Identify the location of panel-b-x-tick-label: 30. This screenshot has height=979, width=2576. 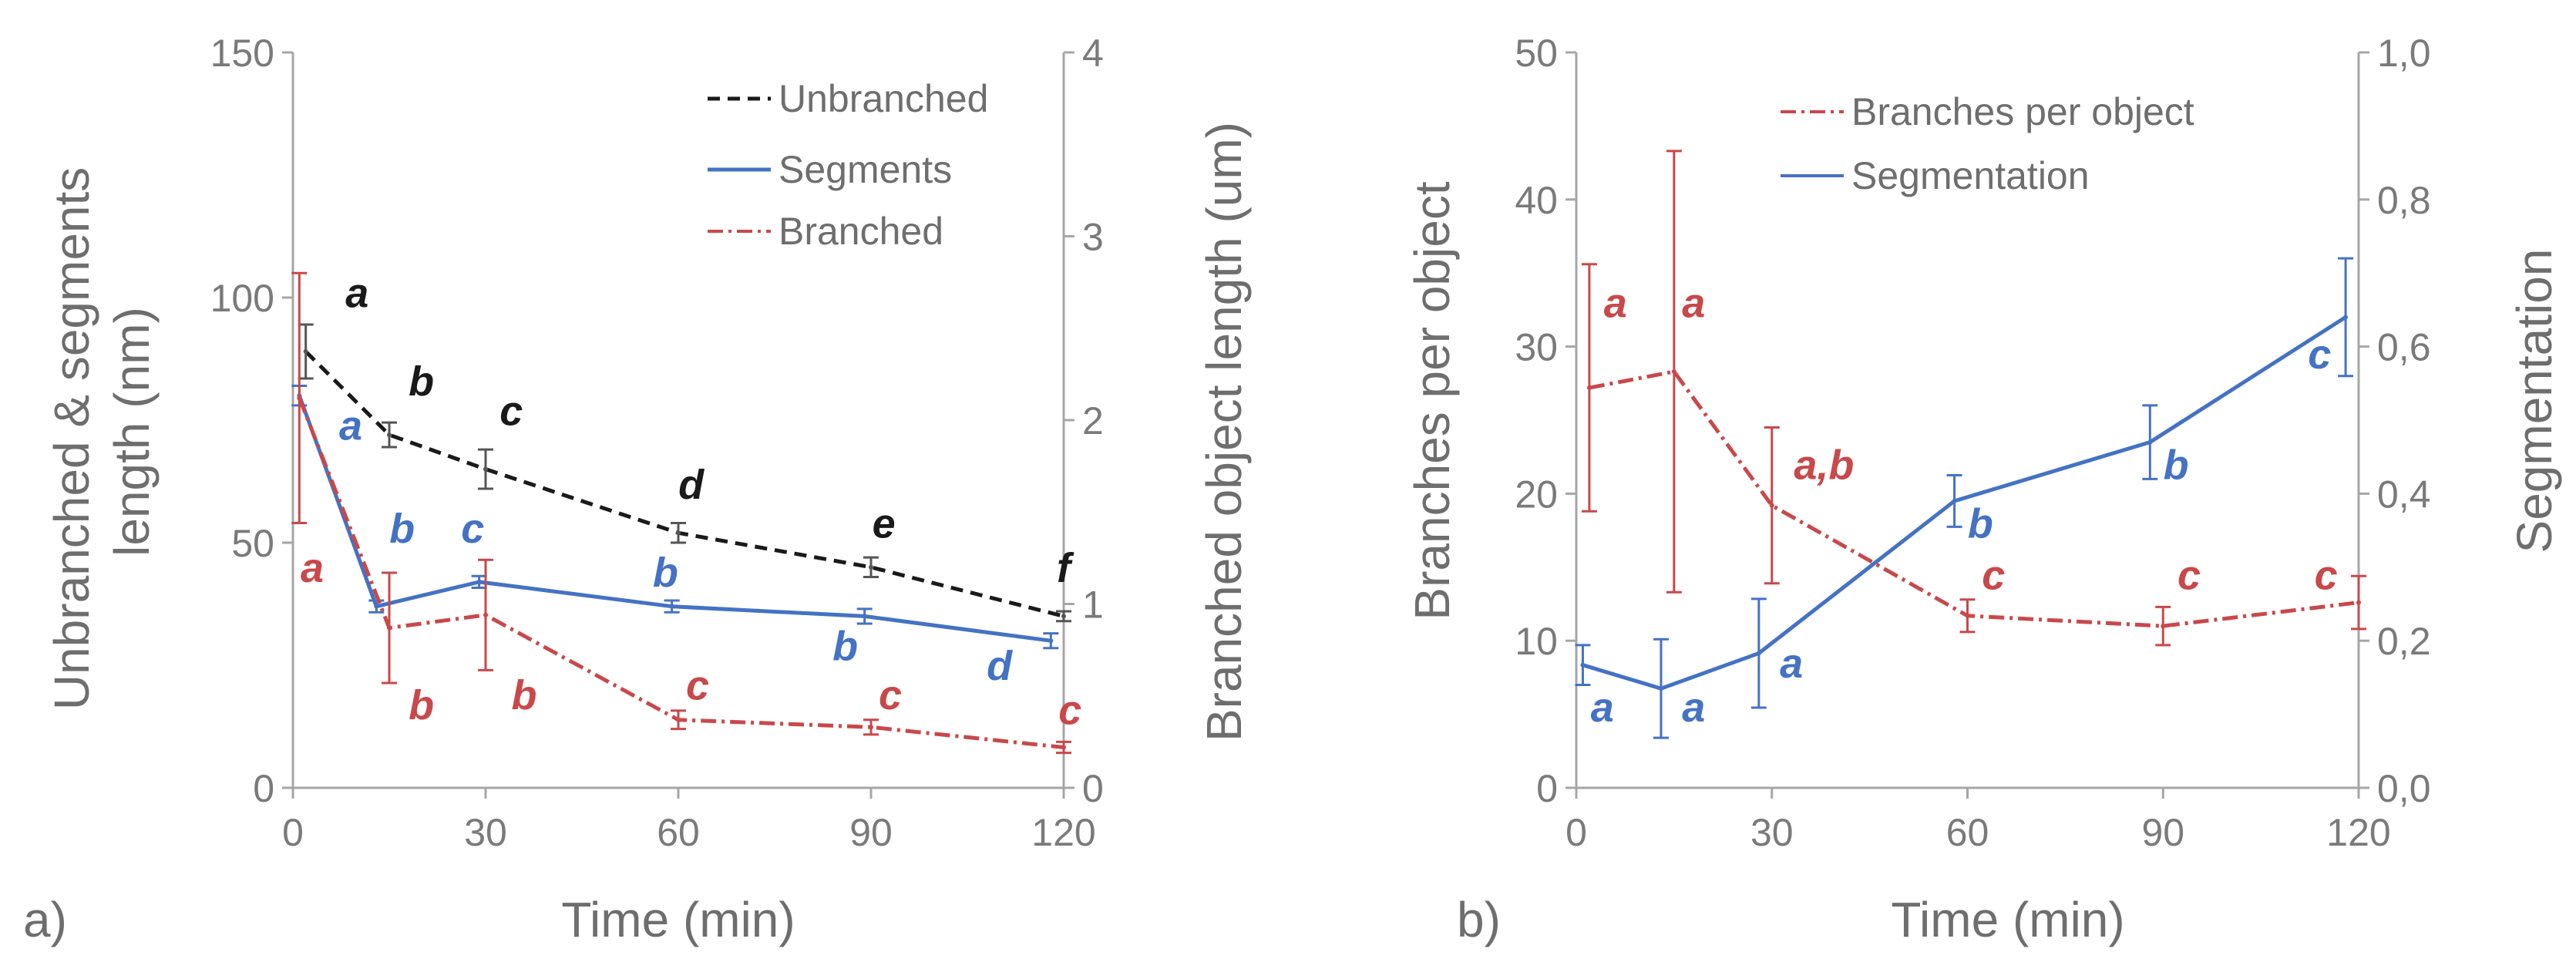
(1772, 833).